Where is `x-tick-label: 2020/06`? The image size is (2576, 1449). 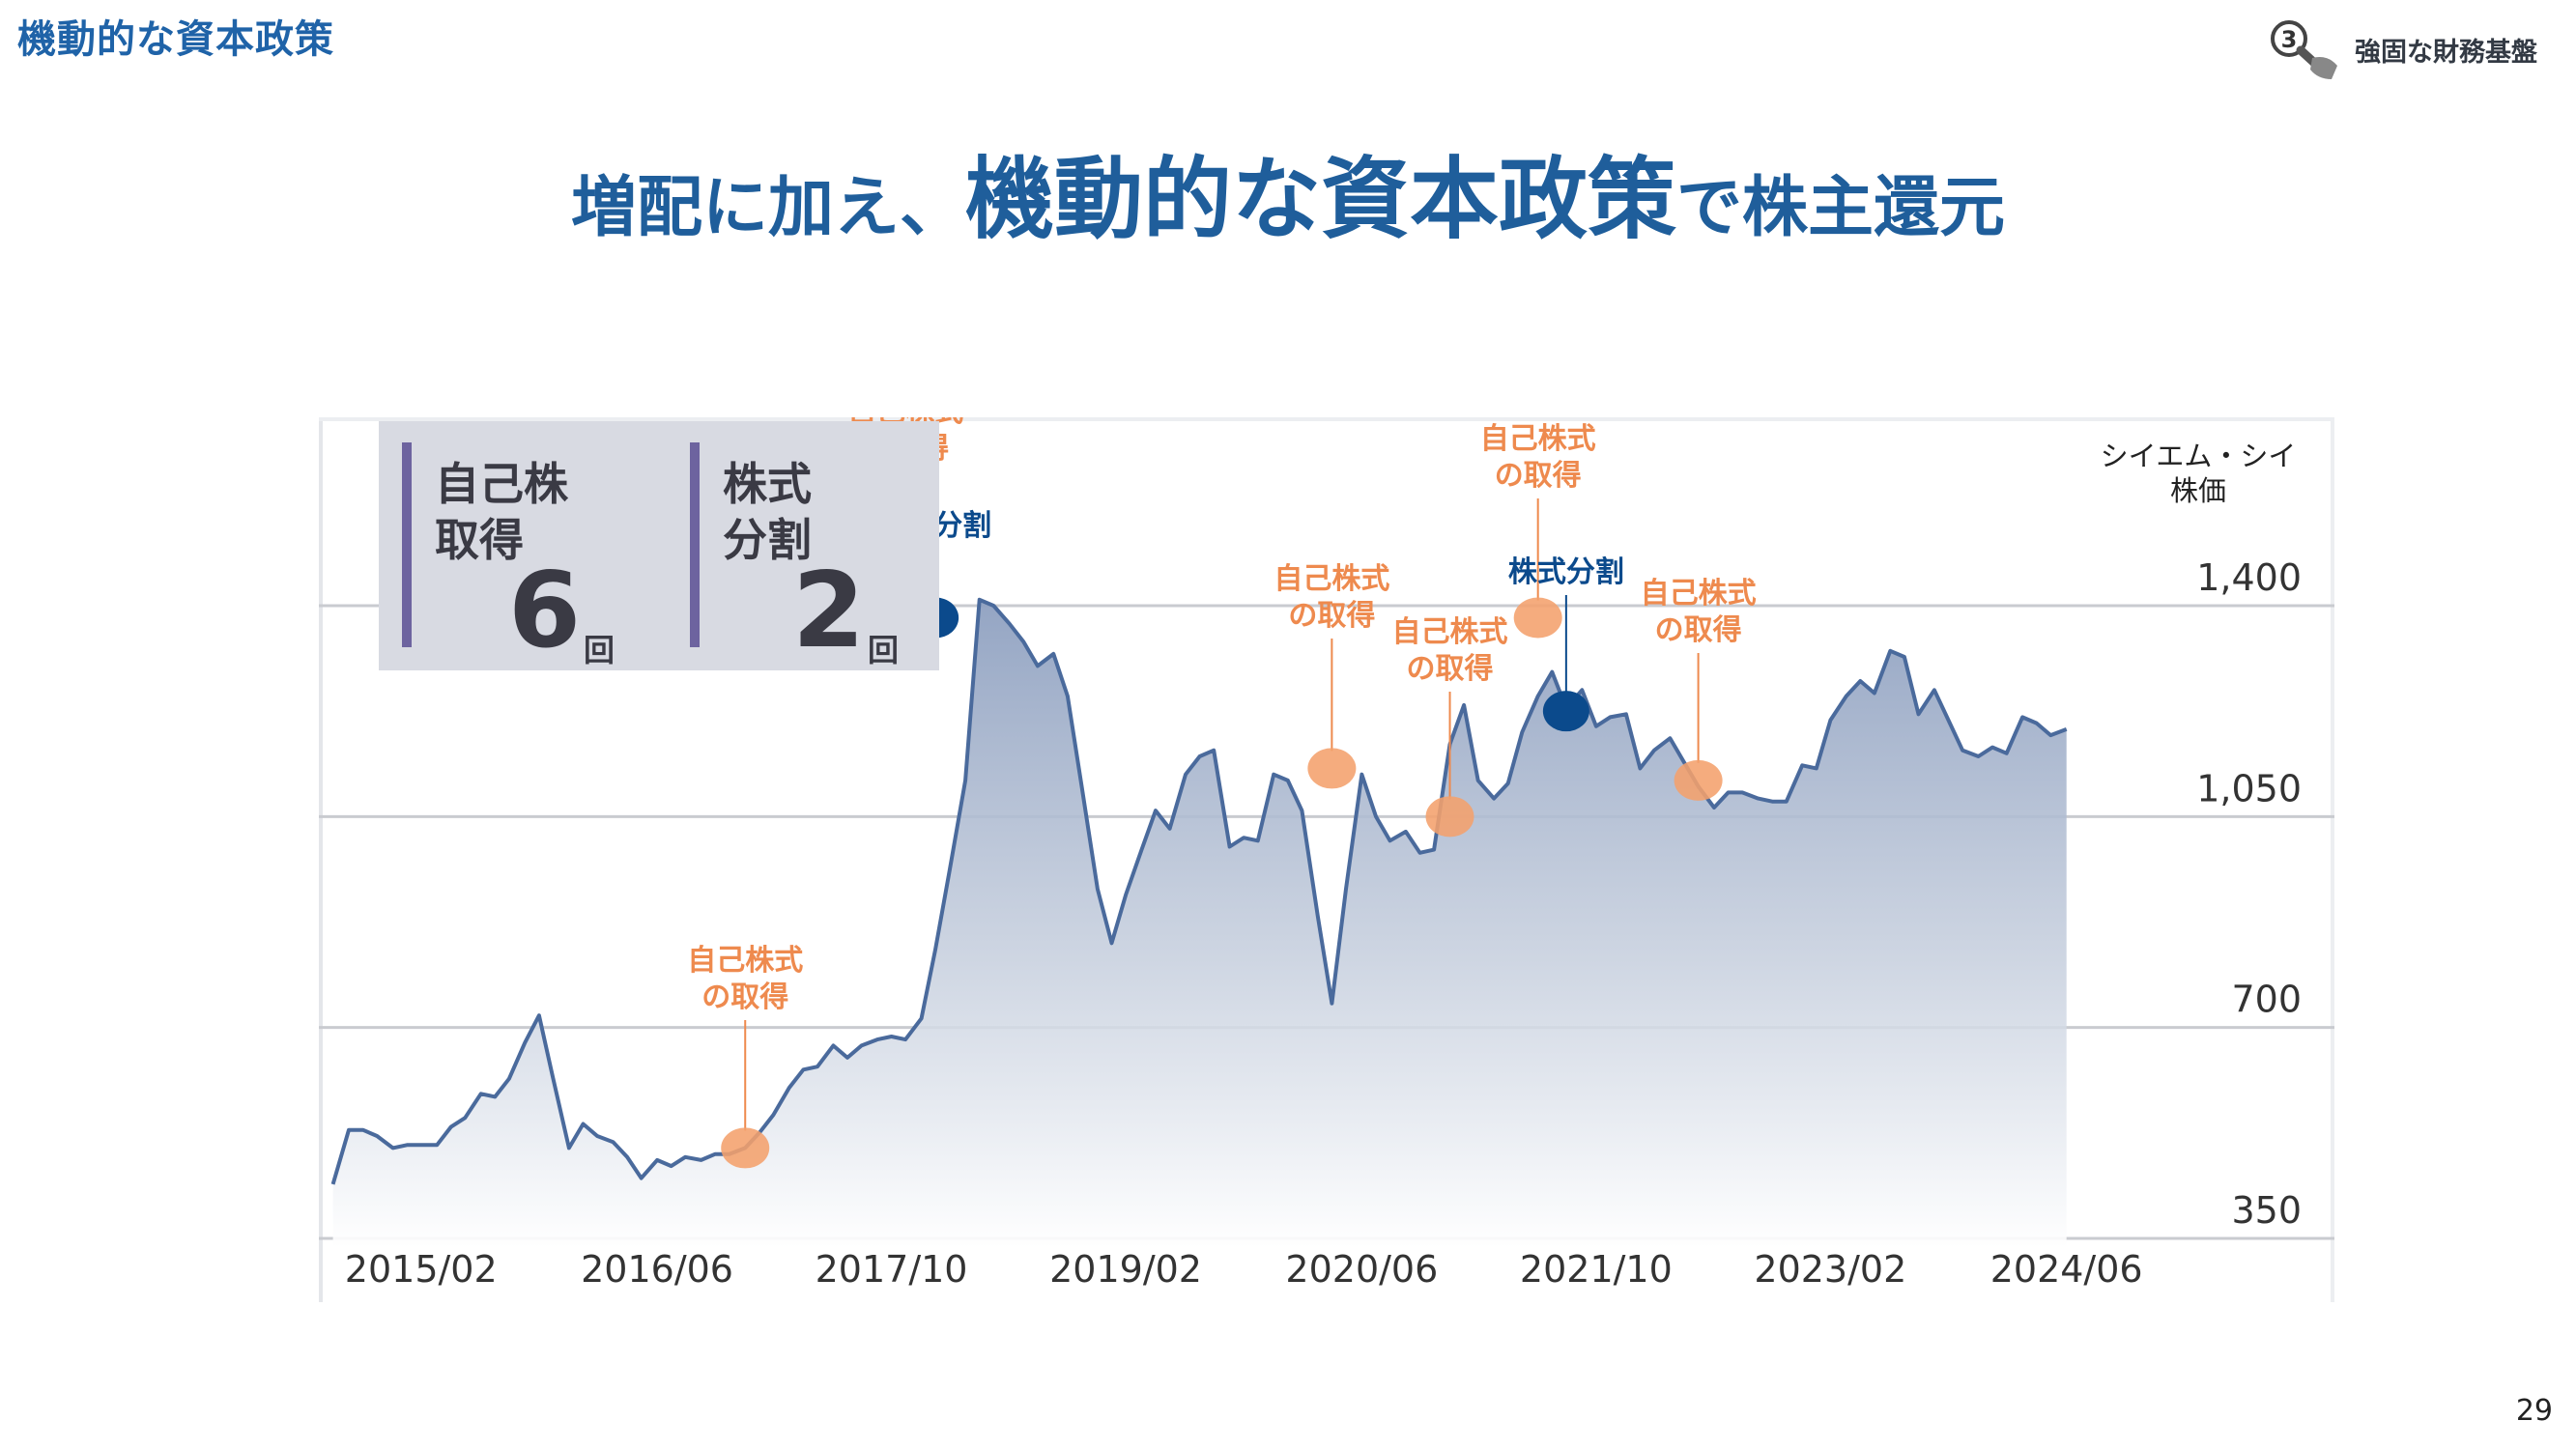
x-tick-label: 2020/06 is located at coordinates (1361, 1269).